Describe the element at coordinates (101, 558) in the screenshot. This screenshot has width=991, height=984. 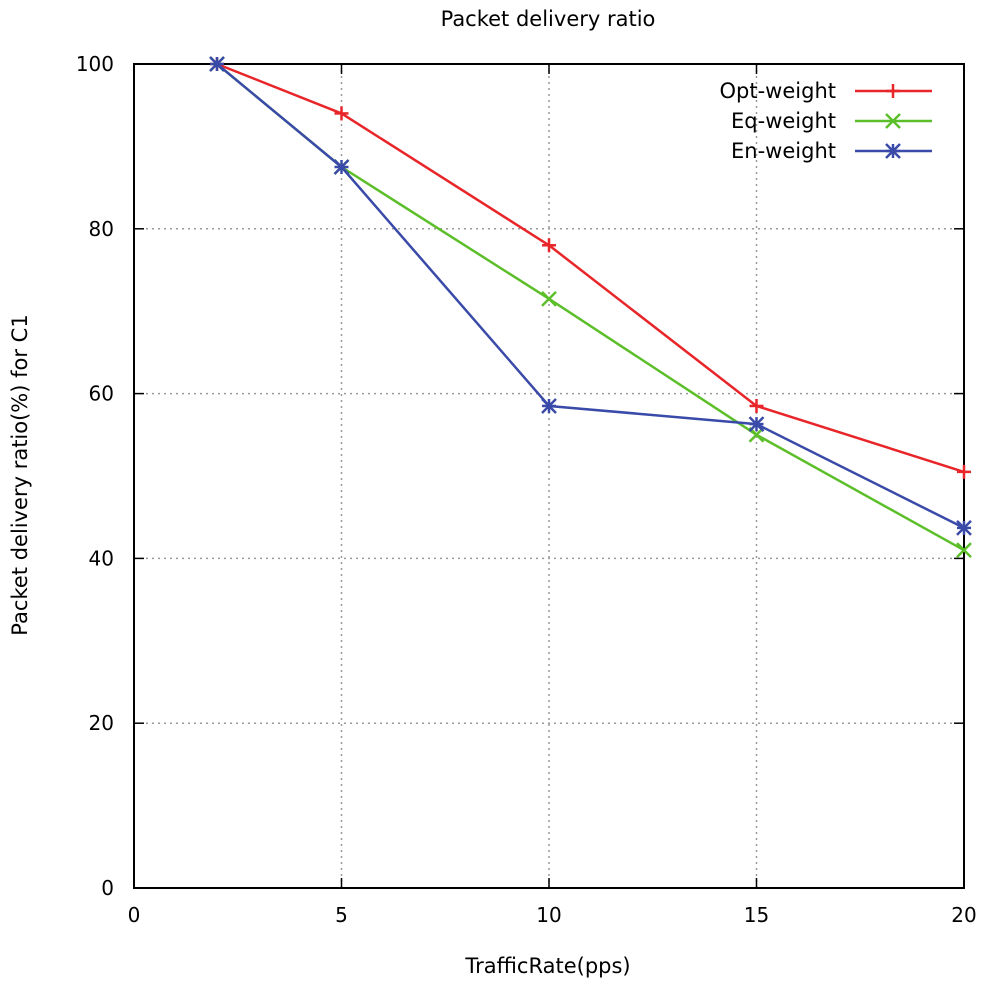
I see `y-tick-label: 40` at that location.